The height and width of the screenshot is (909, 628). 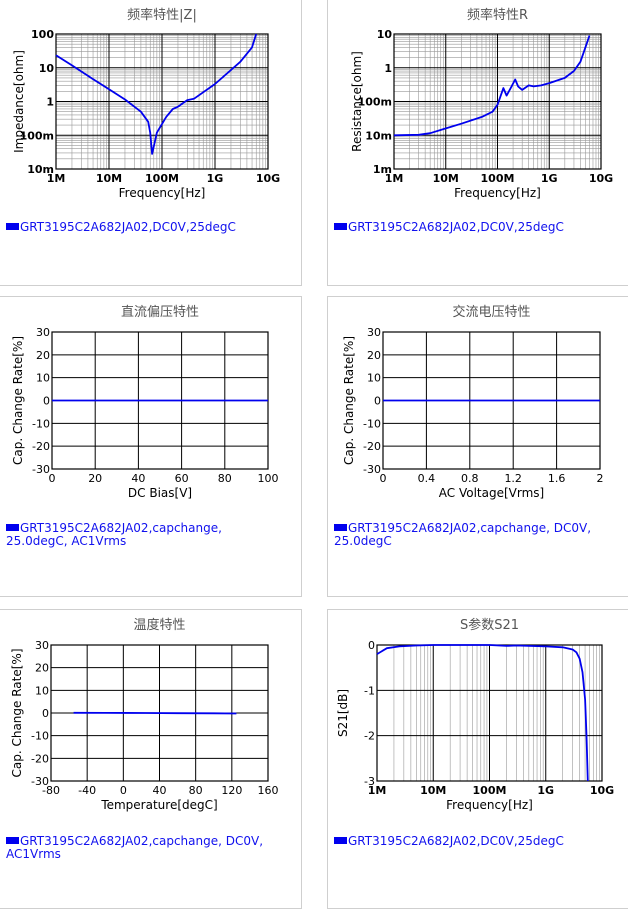 What do you see at coordinates (383, 478) in the screenshot?
I see `x-tick-label: 0` at bounding box center [383, 478].